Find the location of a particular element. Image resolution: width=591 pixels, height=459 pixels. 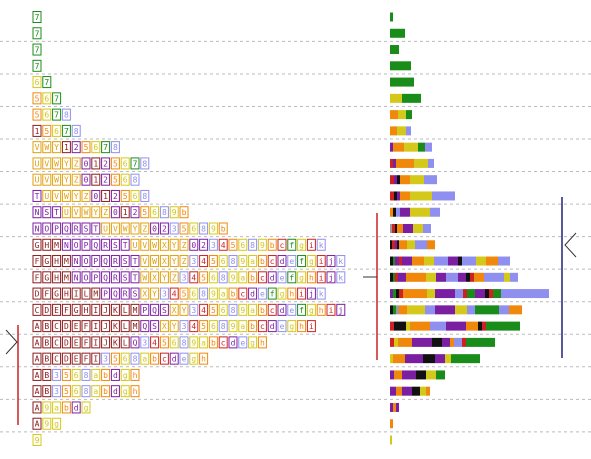

char: R is located at coordinates (115, 261).